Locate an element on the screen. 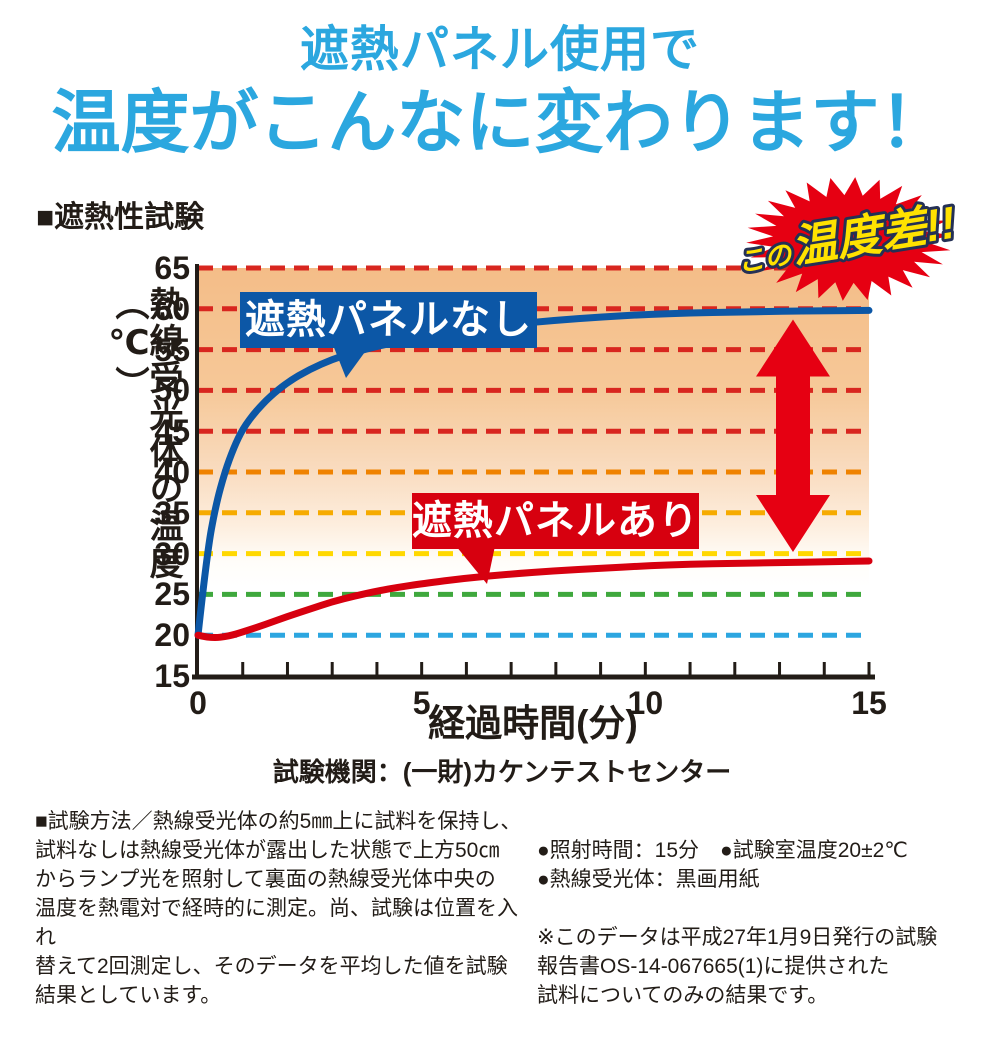 The width and height of the screenshot is (1000, 1039). section-heading: ■遮熱性試験 is located at coordinates (120, 217).